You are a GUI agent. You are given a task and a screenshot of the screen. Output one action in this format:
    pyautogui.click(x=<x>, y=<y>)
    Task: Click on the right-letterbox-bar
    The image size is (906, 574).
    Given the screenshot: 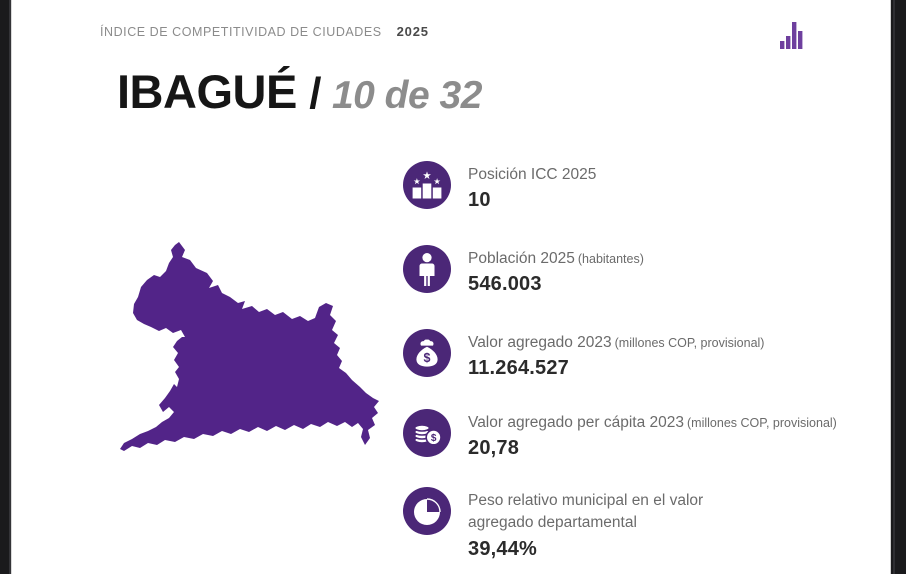 What is the action you would take?
    pyautogui.click(x=899, y=287)
    